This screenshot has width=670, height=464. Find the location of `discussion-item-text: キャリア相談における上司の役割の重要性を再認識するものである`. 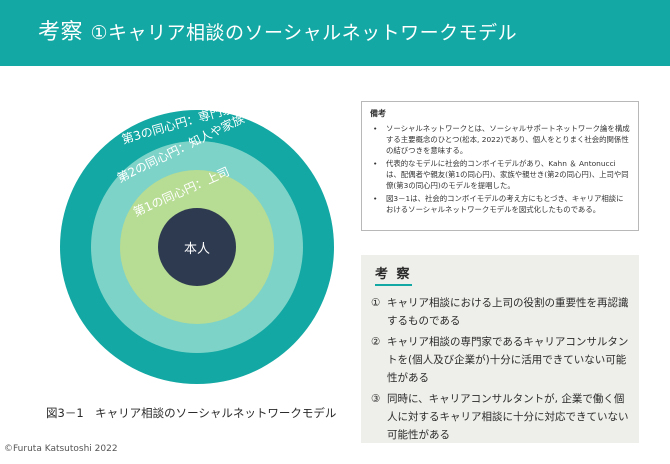

discussion-item-text: キャリア相談における上司の役割の重要性を再認識するものである is located at coordinates (508, 312).